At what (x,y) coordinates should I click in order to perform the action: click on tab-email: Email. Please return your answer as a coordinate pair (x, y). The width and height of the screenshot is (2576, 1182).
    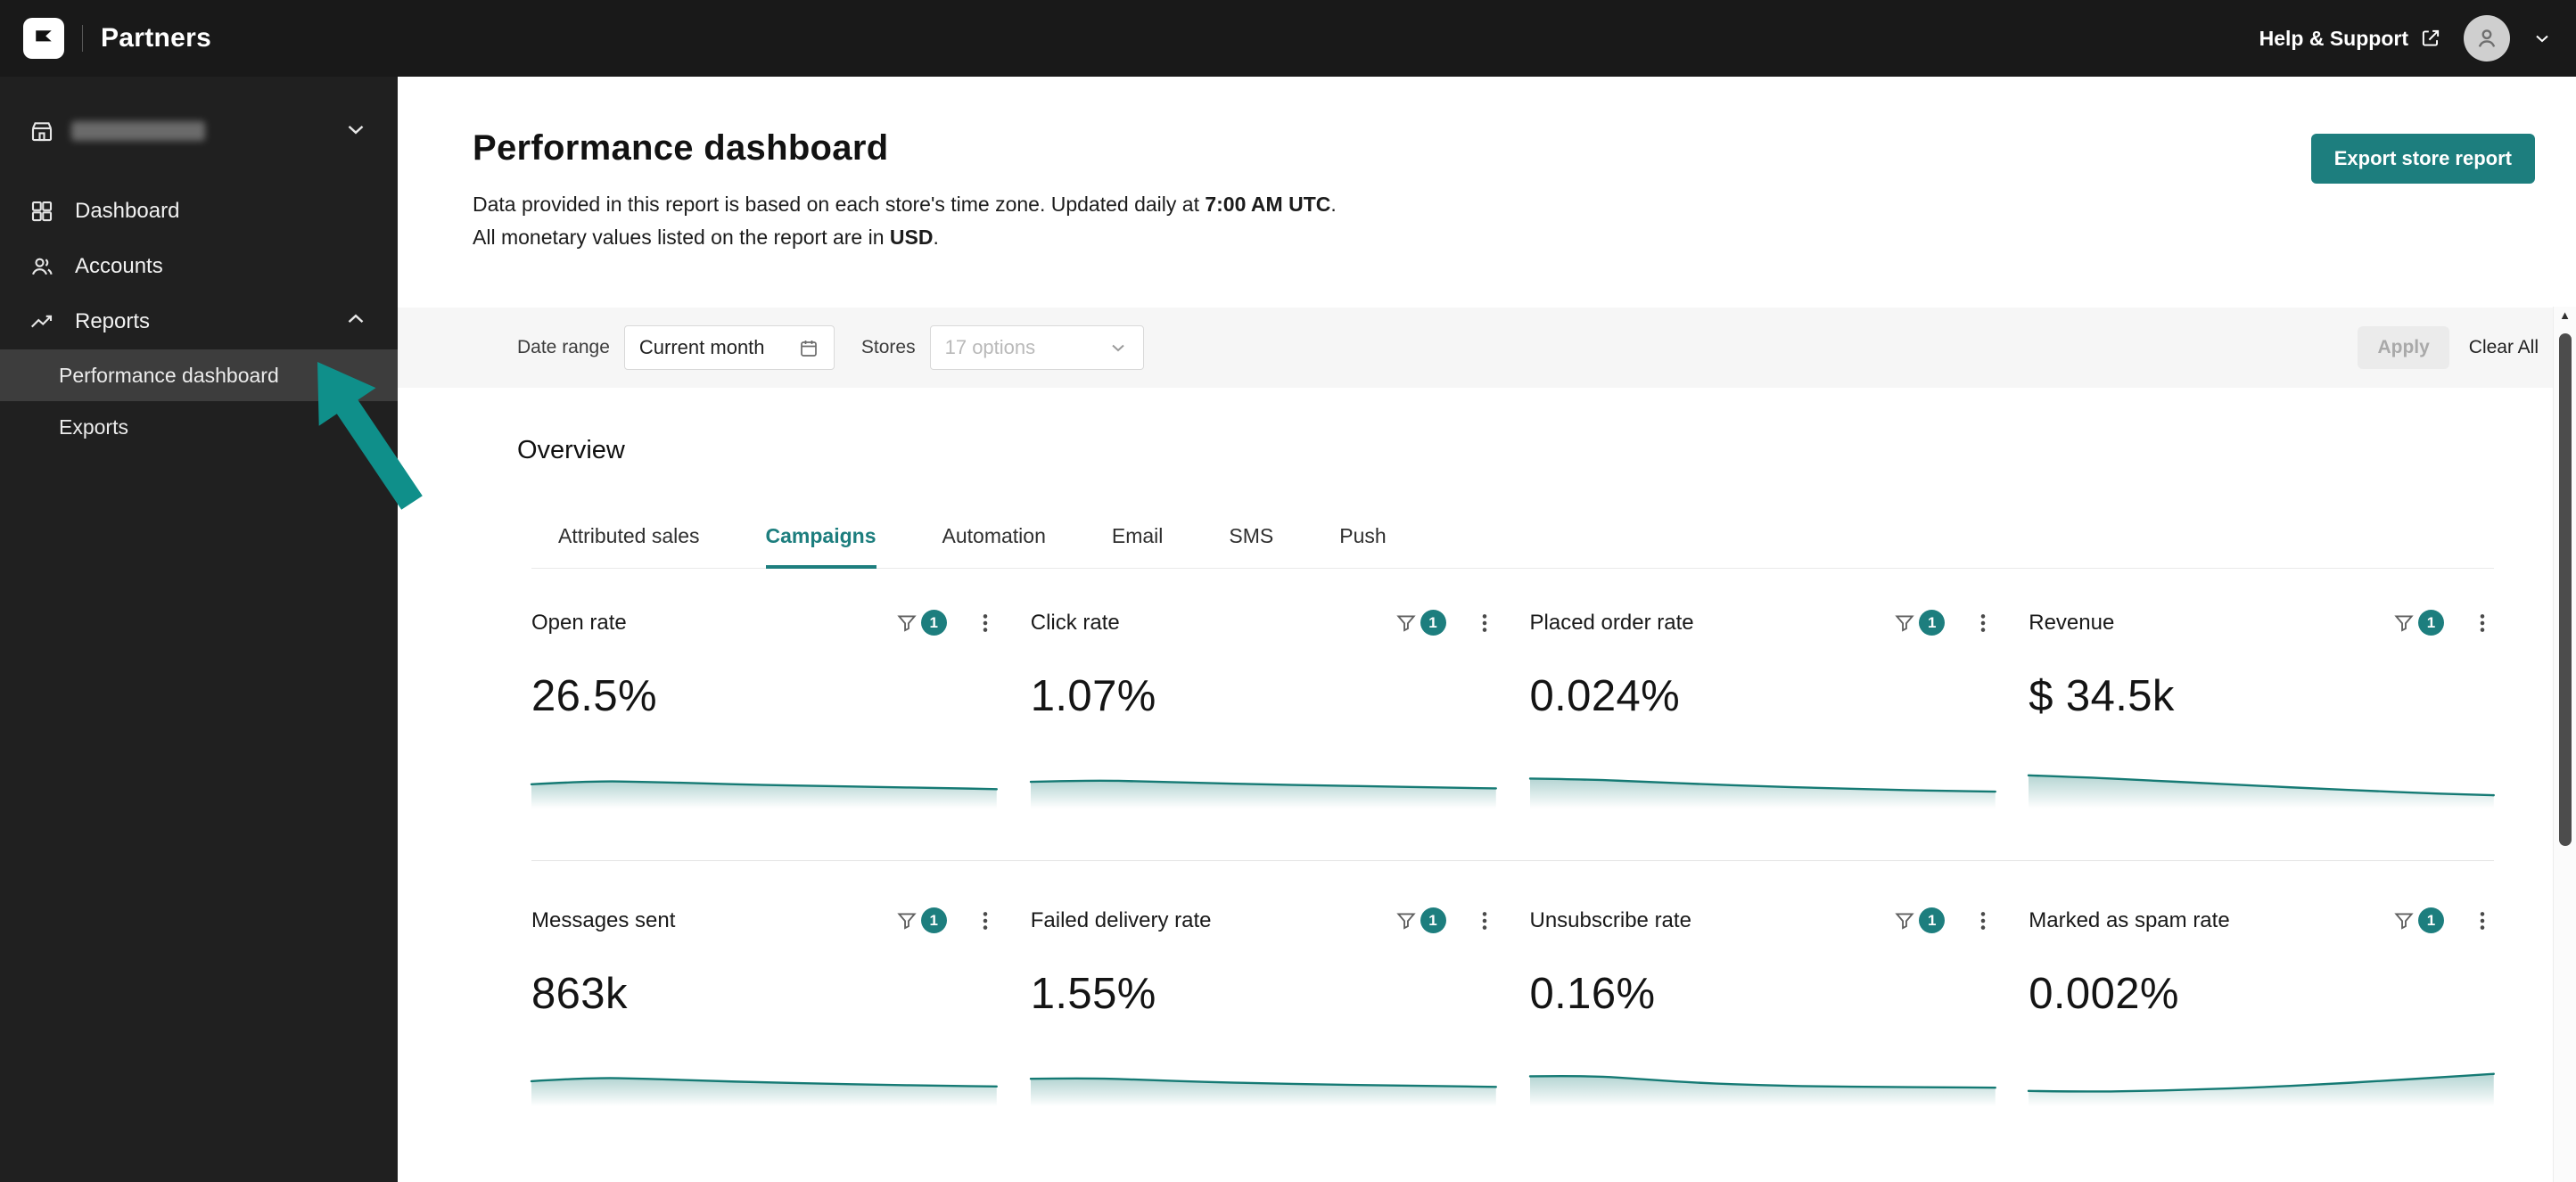
    Looking at the image, I should click on (1137, 535).